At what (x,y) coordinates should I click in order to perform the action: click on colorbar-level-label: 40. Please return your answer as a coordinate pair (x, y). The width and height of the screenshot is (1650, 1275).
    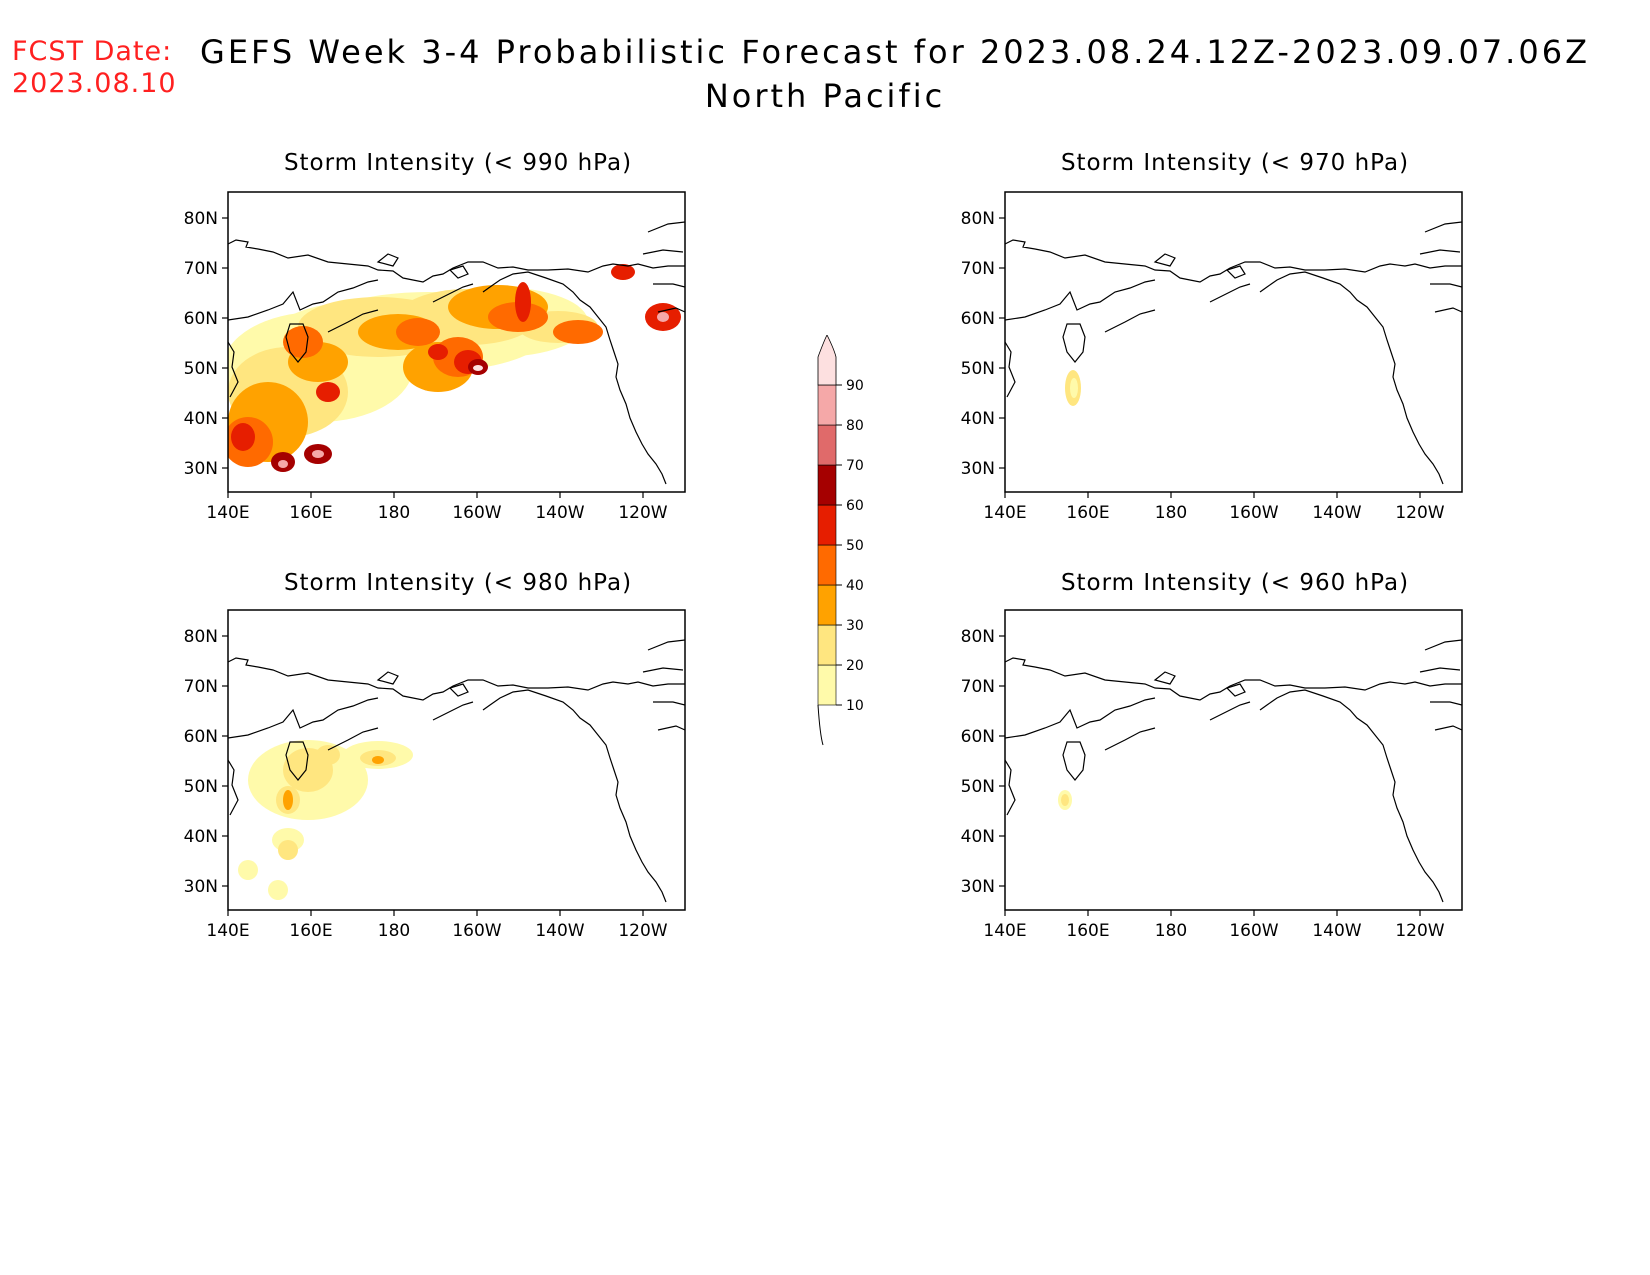
    Looking at the image, I should click on (855, 586).